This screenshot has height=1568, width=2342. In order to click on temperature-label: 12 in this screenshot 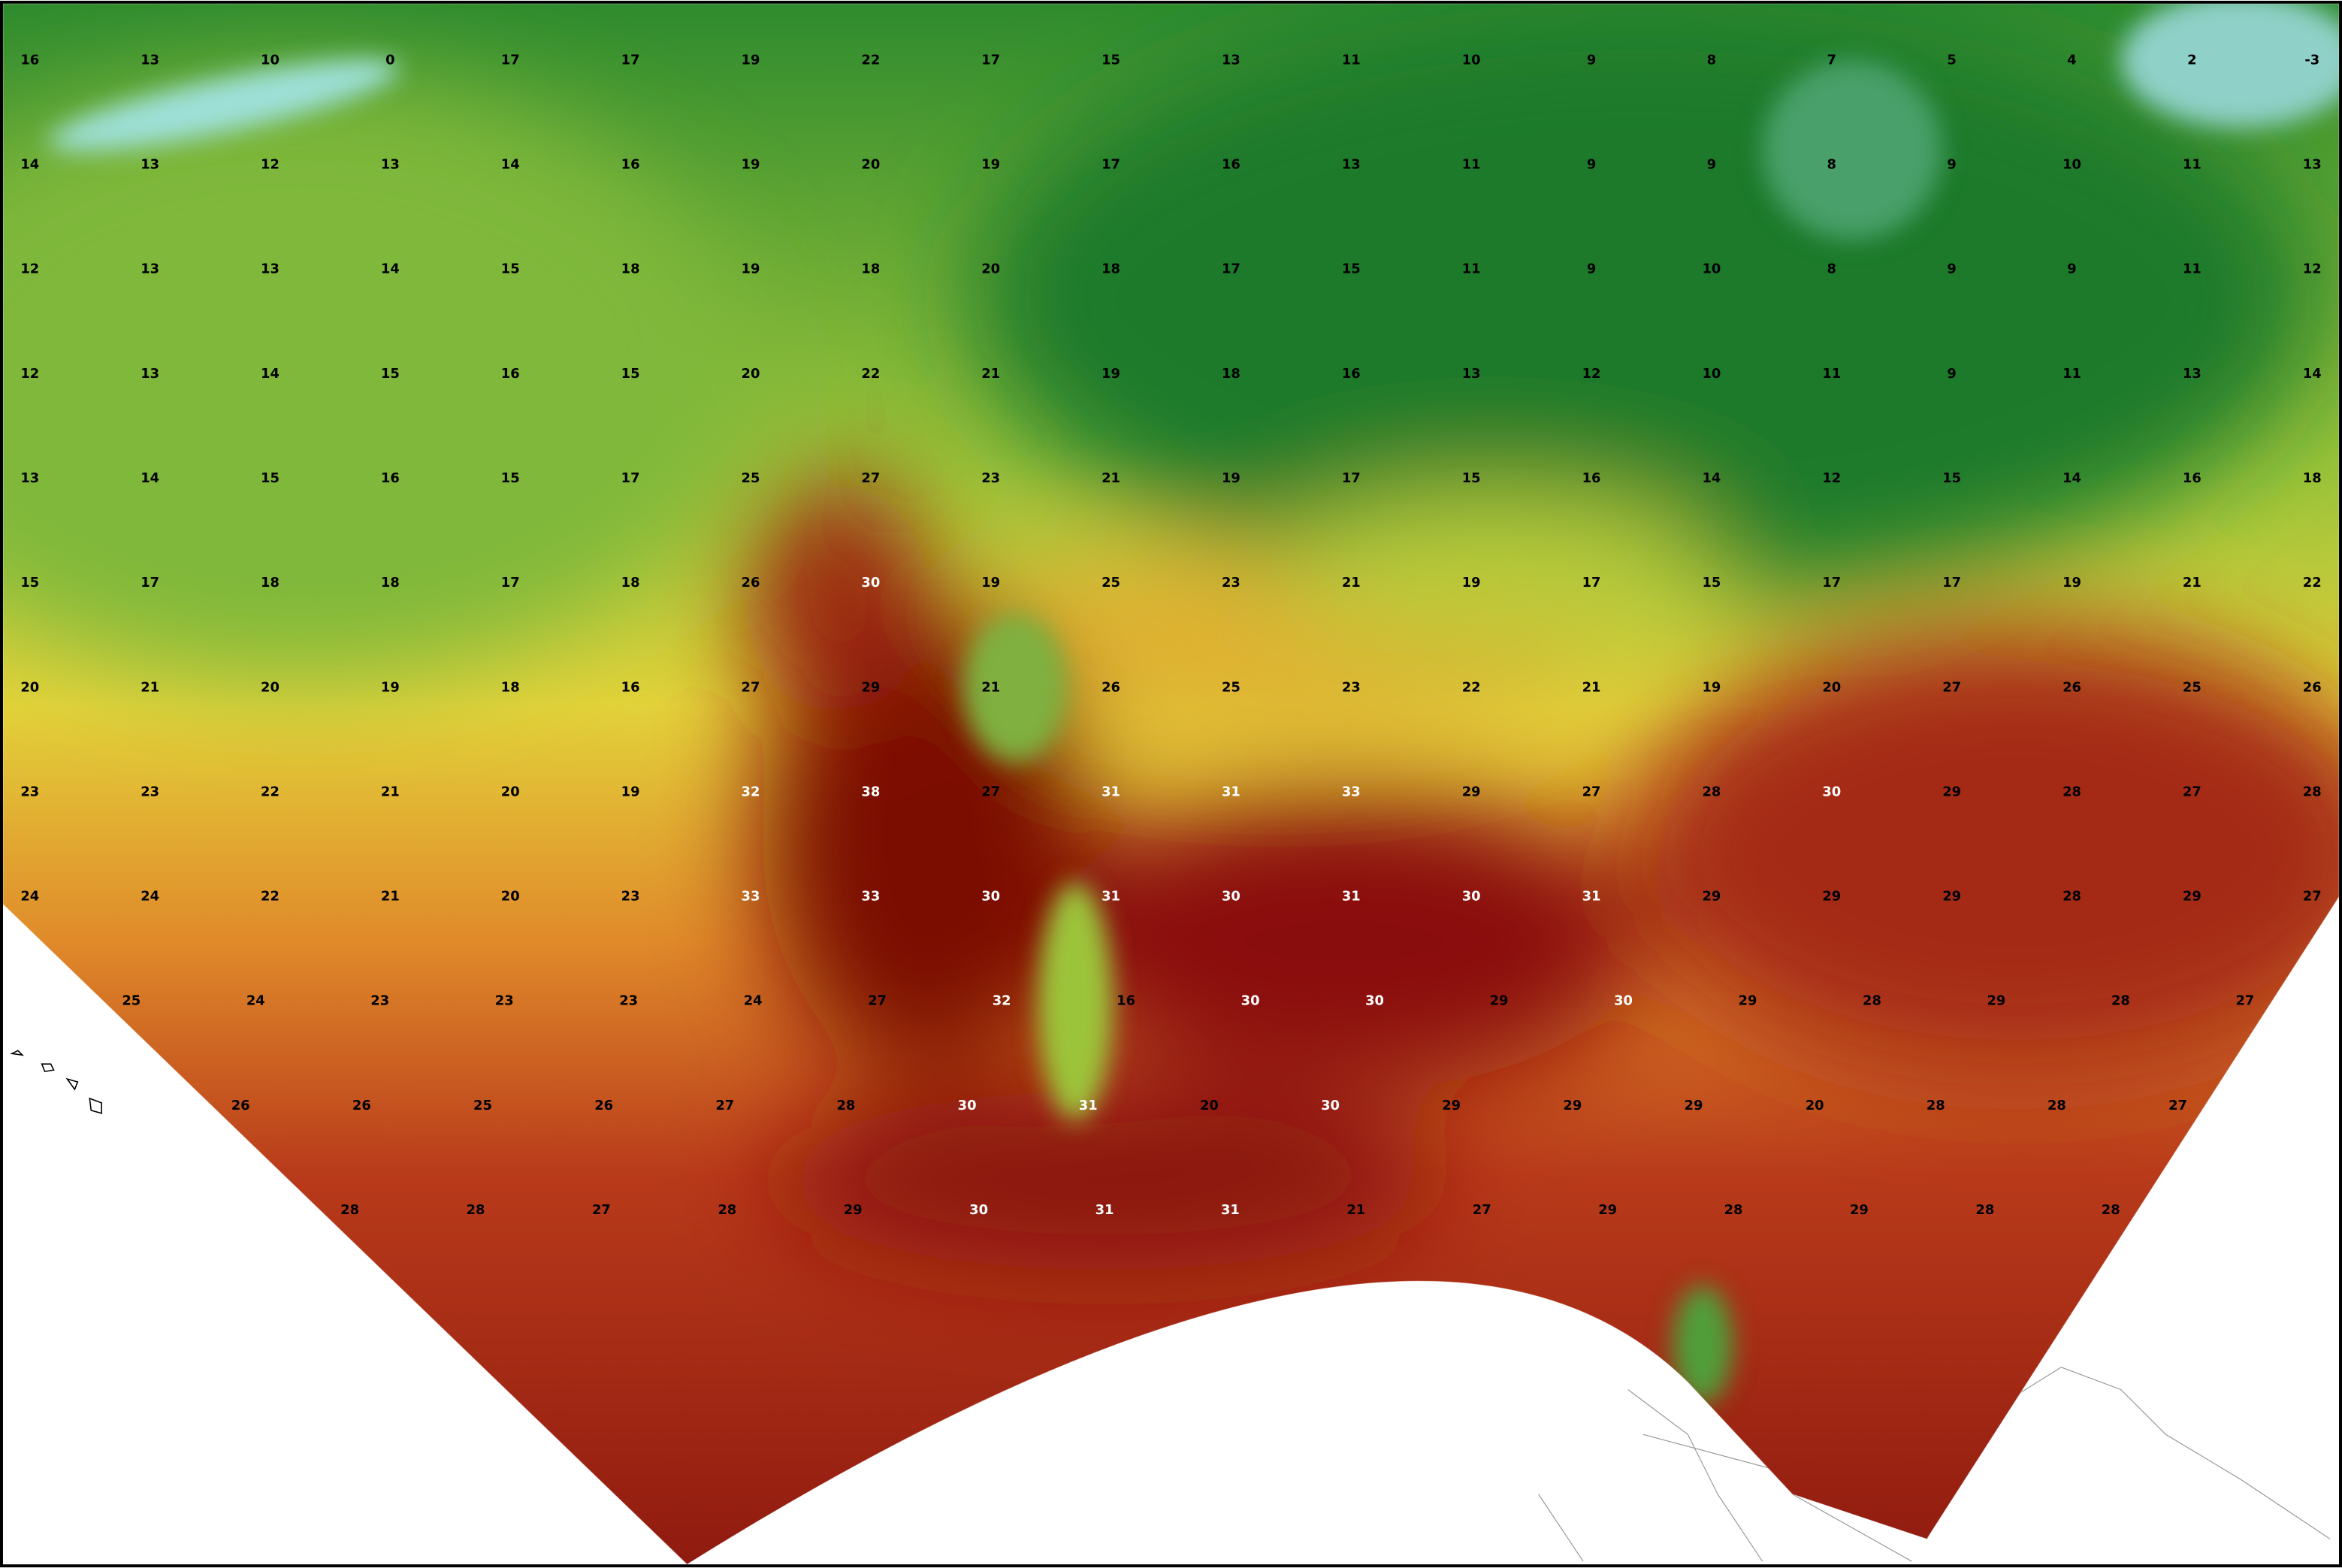, I will do `click(1831, 478)`.